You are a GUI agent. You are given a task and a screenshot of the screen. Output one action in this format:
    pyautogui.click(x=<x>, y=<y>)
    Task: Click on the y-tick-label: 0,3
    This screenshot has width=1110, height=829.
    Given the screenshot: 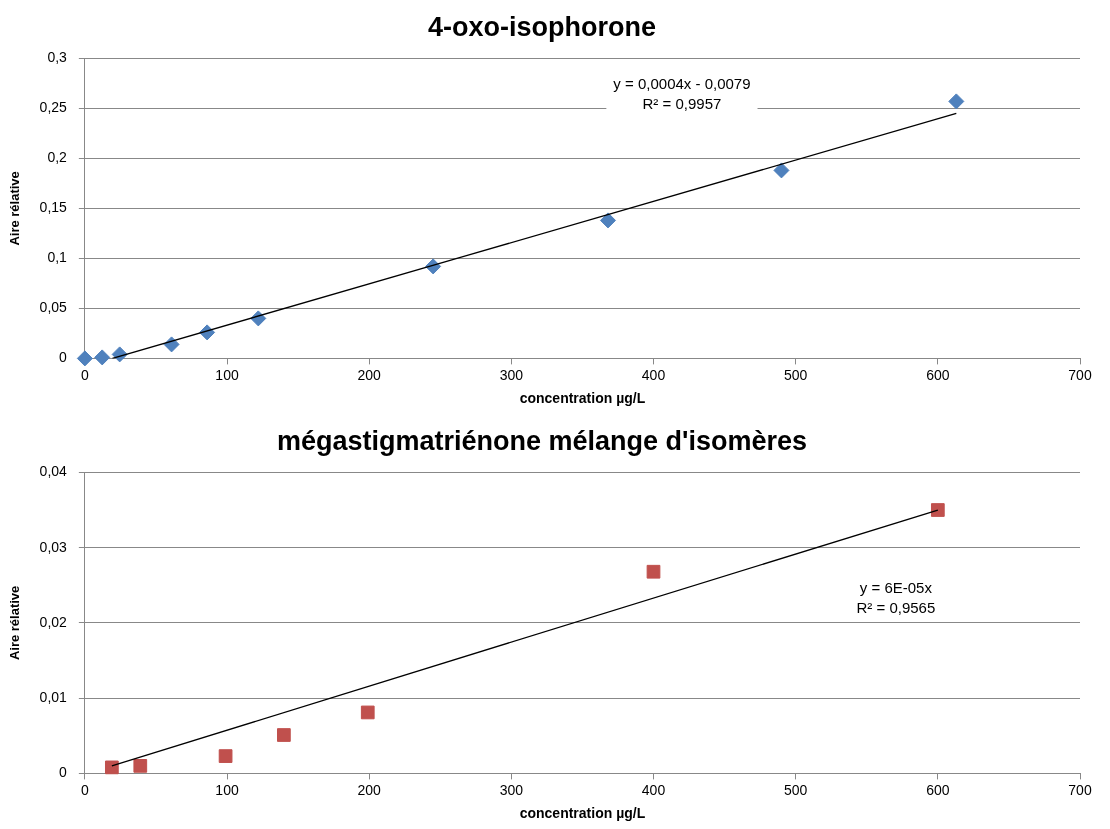 What is the action you would take?
    pyautogui.click(x=57, y=57)
    